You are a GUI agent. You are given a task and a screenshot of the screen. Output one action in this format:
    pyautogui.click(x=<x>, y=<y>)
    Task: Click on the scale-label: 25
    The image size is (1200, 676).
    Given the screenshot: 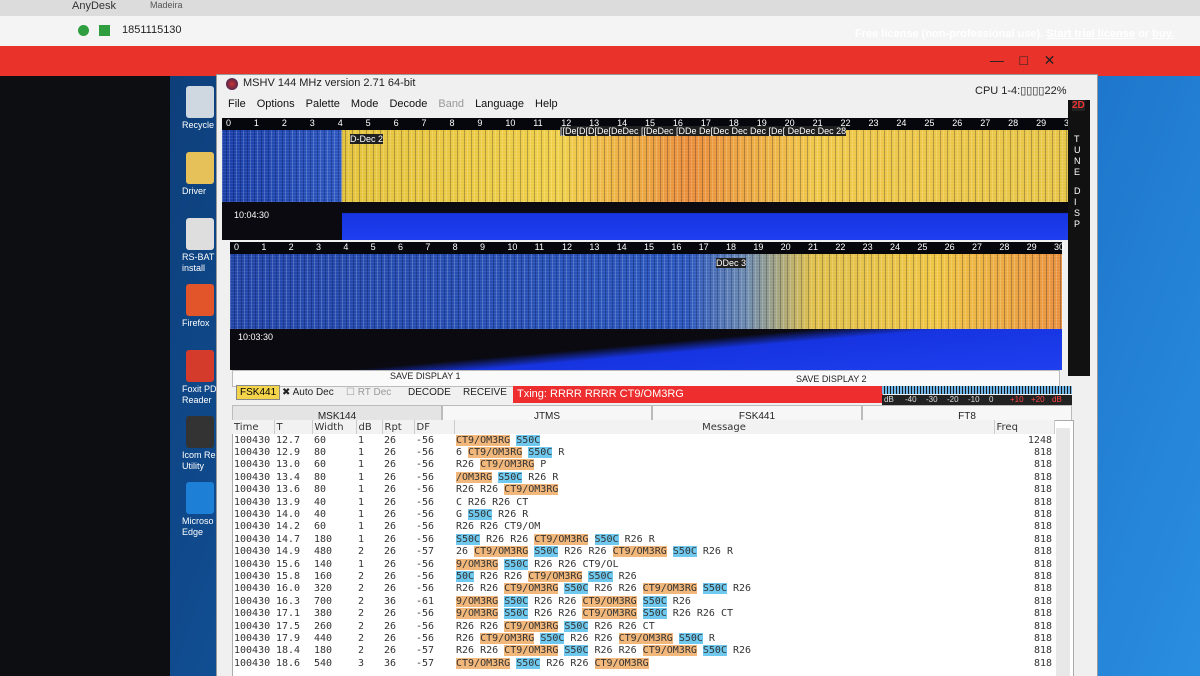 What is the action you would take?
    pyautogui.click(x=929, y=123)
    